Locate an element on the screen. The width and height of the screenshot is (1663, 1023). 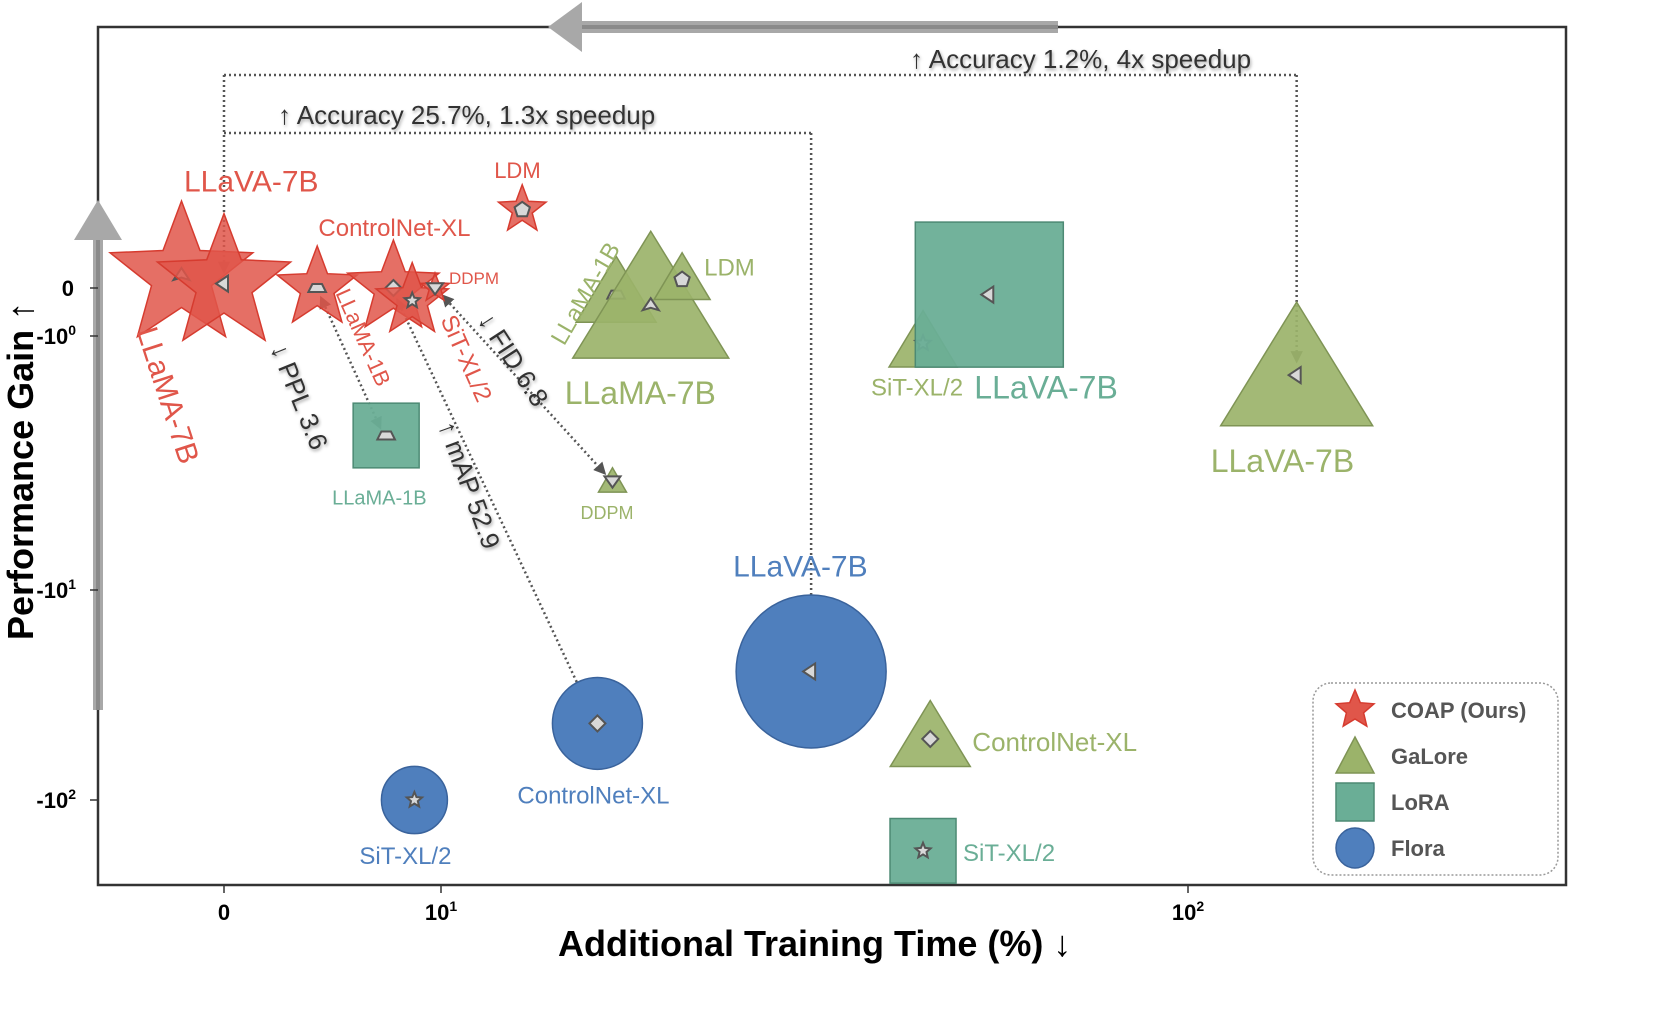
up-arrow-icon is located at coordinates (98, 455).